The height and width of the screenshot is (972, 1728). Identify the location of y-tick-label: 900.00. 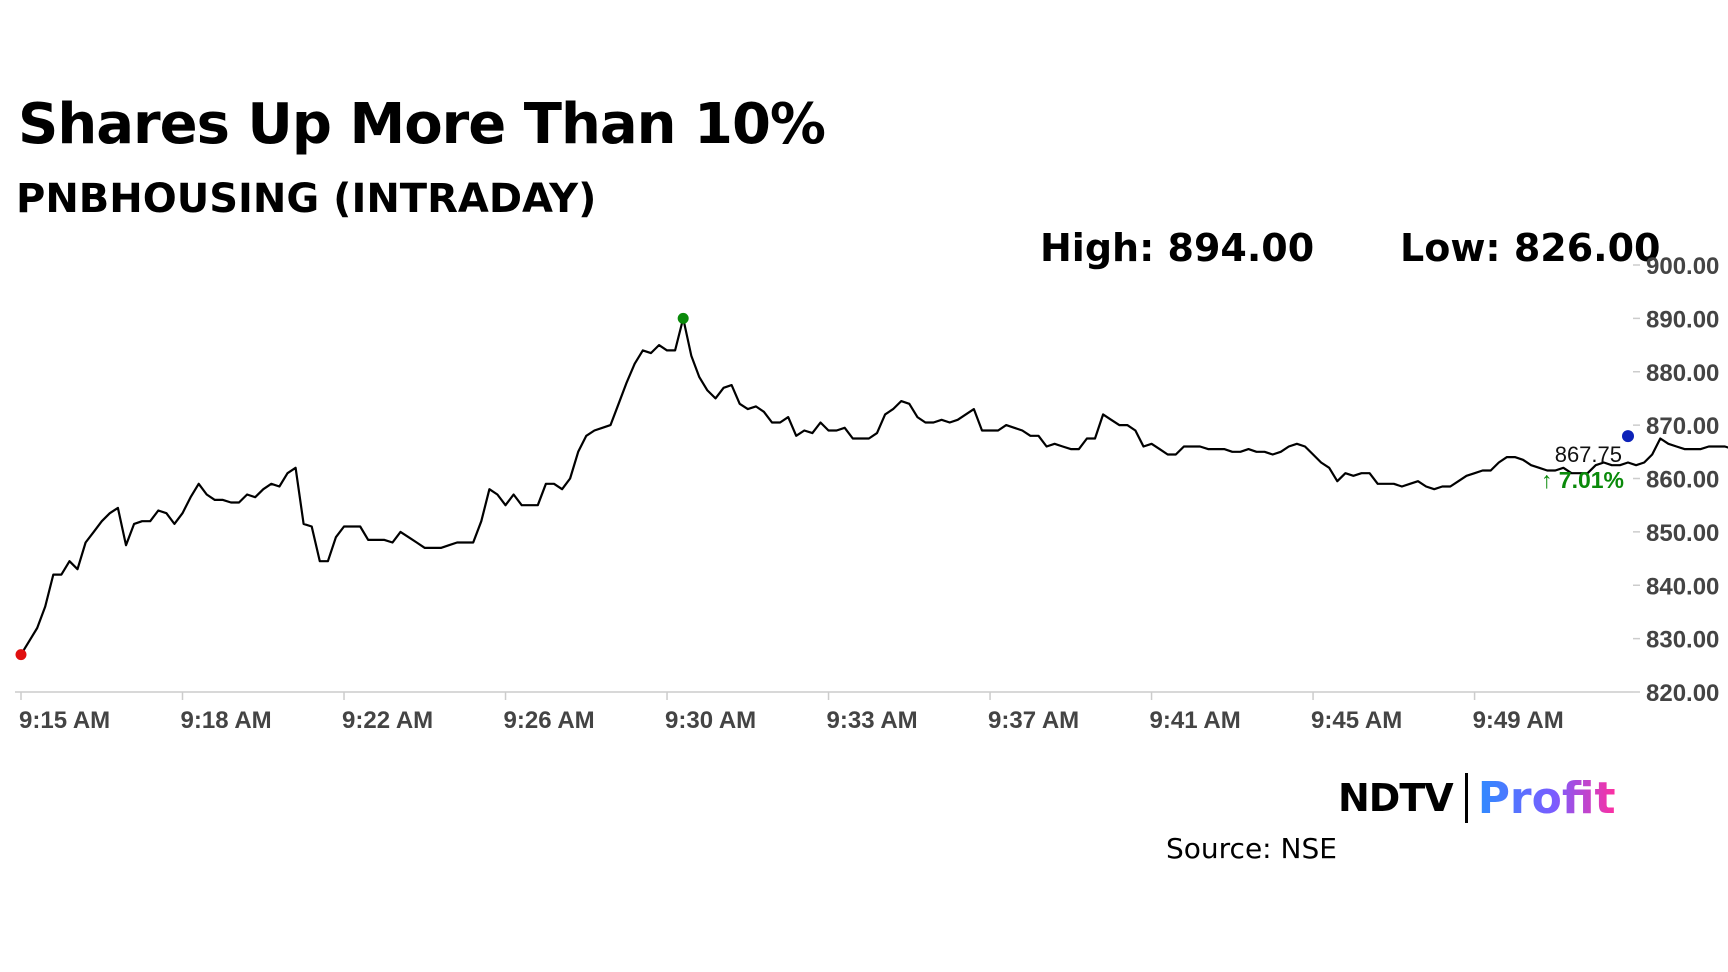
(1682, 266).